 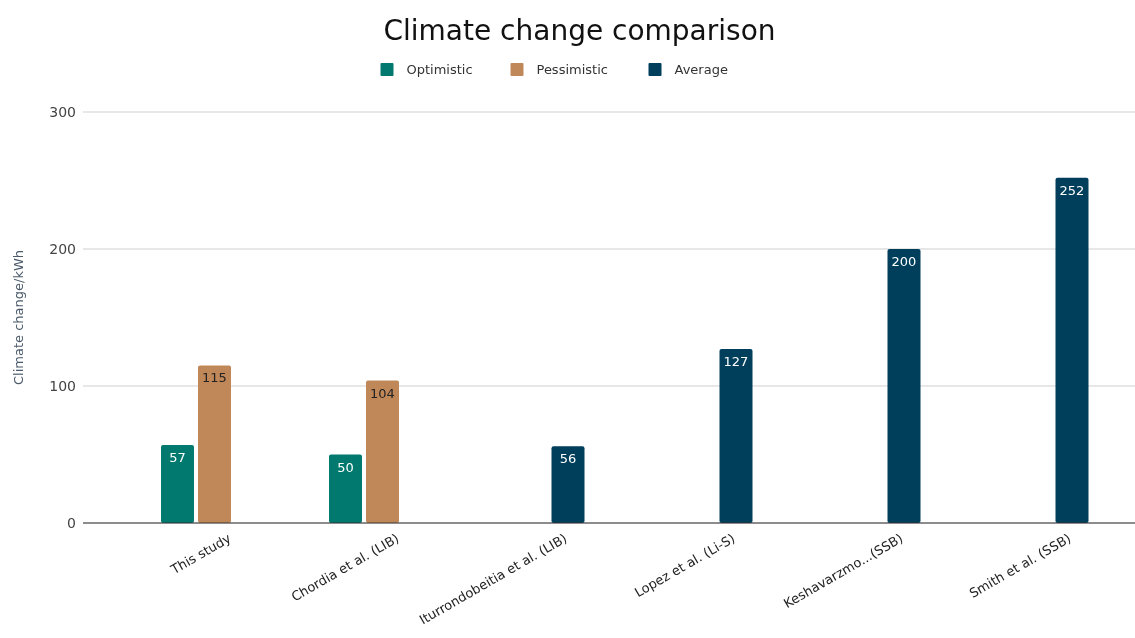 I want to click on data-label: 104, so click(x=382, y=393).